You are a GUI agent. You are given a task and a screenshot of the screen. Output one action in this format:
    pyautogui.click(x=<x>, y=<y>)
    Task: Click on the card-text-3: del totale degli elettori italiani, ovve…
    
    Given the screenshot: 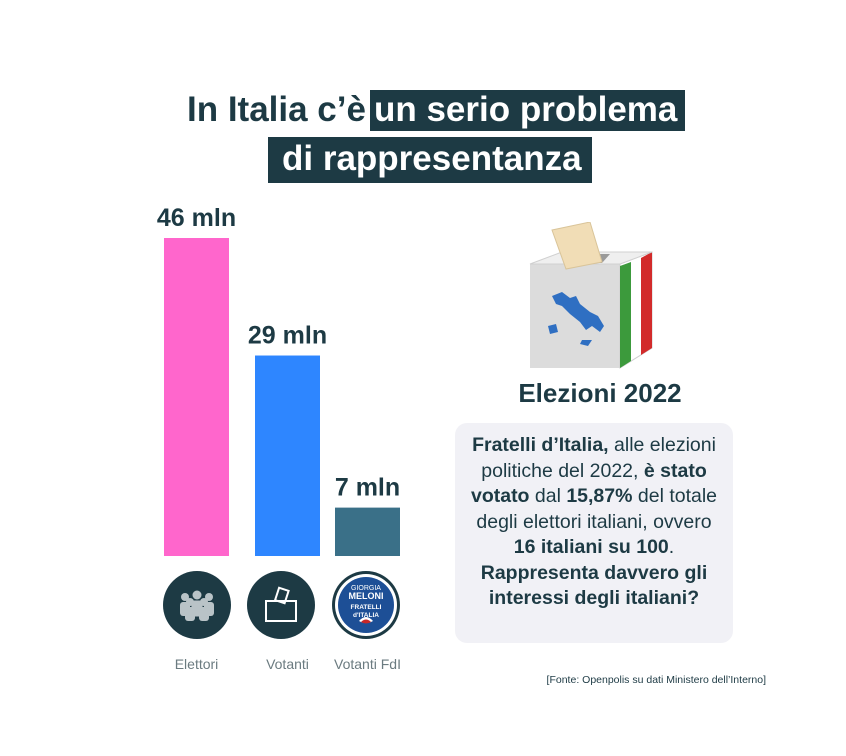 What is the action you would take?
    pyautogui.click(x=597, y=509)
    